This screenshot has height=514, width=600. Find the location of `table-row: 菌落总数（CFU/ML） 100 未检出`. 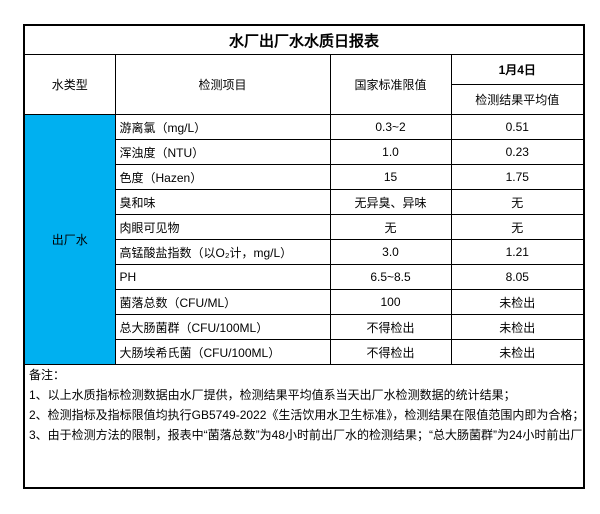

table-row: 菌落总数（CFU/ML） 100 未检出 is located at coordinates (304, 302).